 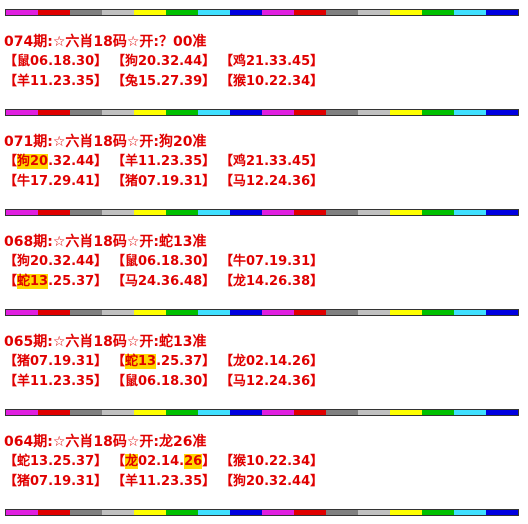 What do you see at coordinates (58, 162) in the screenshot?
I see `item: 【狗20.32.44】` at bounding box center [58, 162].